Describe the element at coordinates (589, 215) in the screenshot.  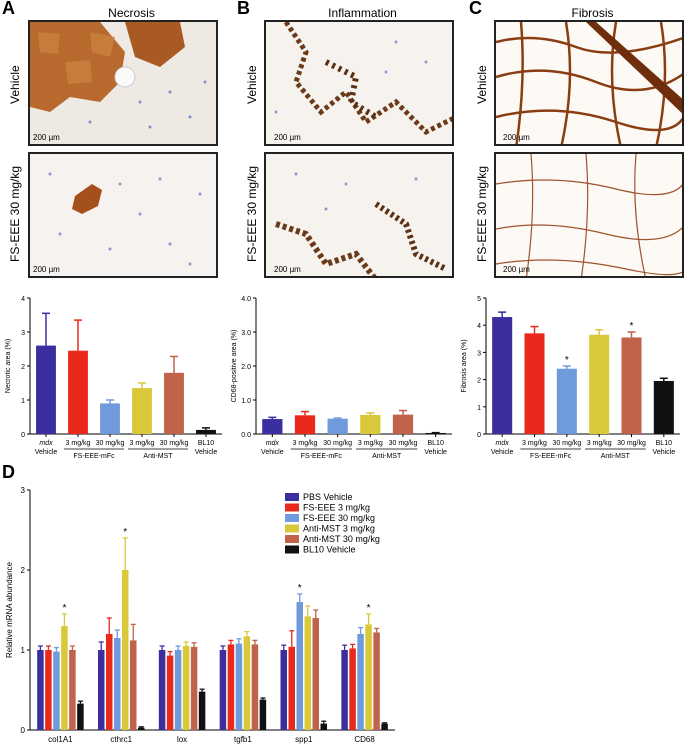
I see `micrograph-fibrosis-fseee` at that location.